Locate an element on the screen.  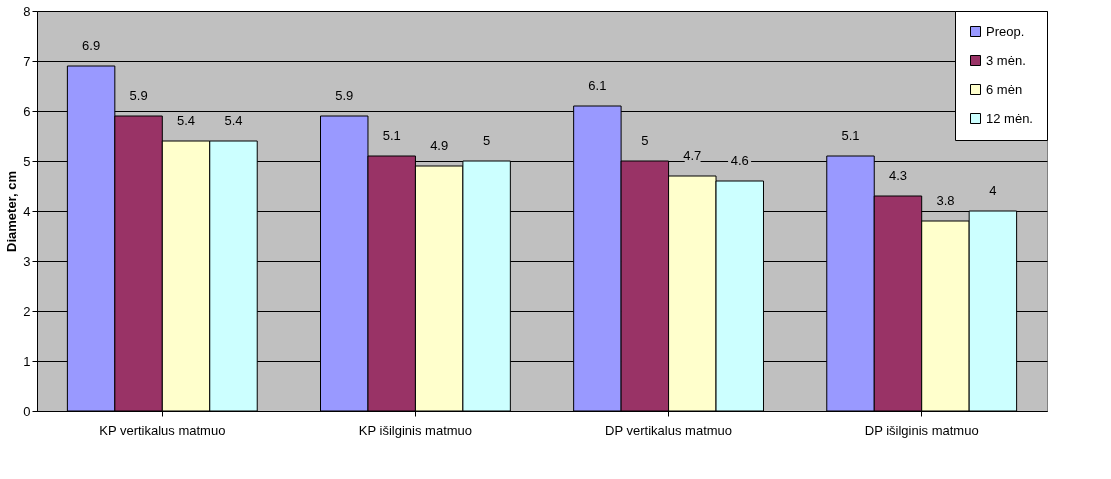
y-tick-label: 5 is located at coordinates (27, 161).